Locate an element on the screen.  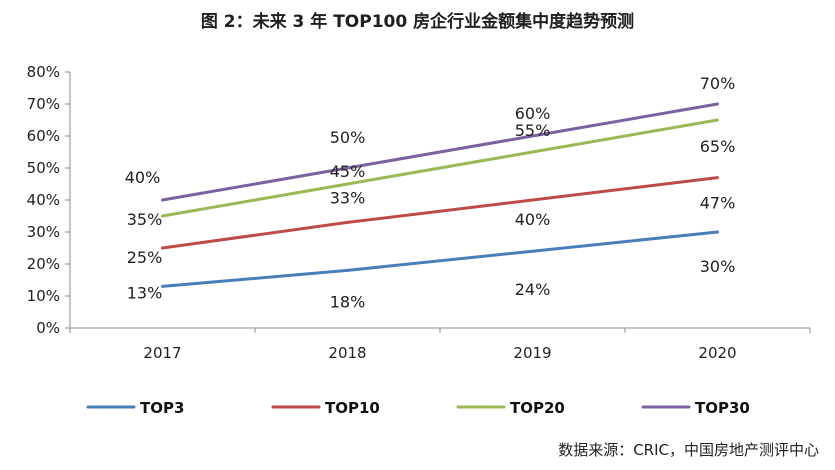
y-tick-label: 30% is located at coordinates (43, 232).